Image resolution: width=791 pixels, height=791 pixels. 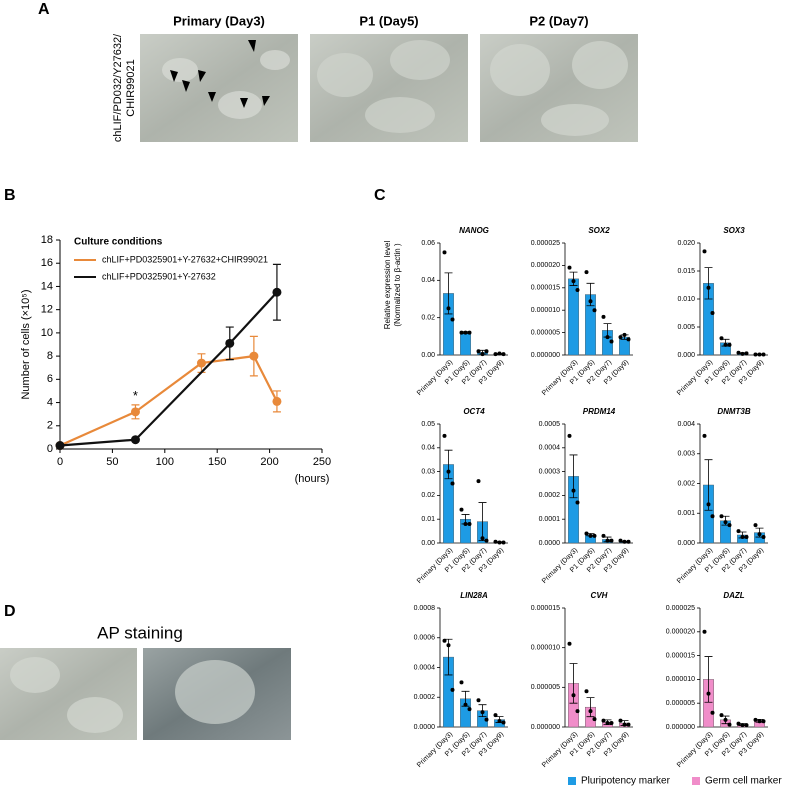 What do you see at coordinates (428, 424) in the screenshot?
I see `y-tick-label: 0.05` at bounding box center [428, 424].